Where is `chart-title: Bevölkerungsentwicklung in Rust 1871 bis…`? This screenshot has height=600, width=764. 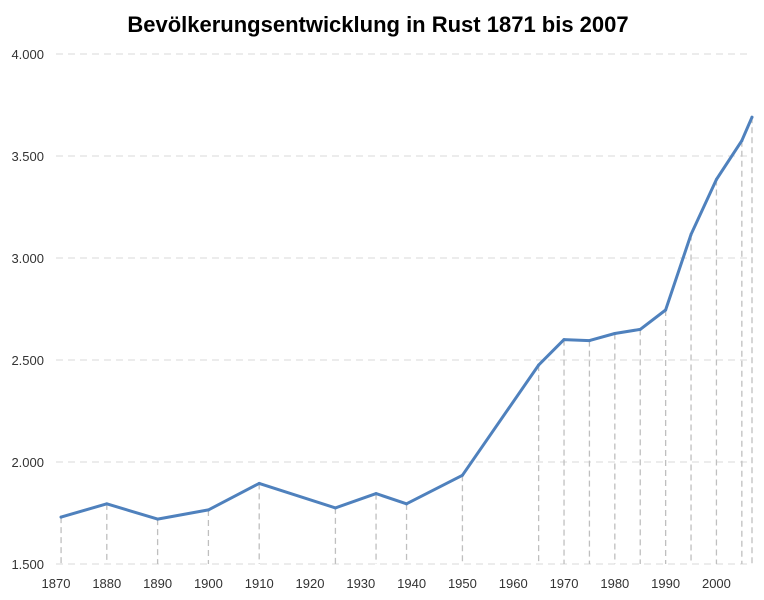 chart-title: Bevölkerungsentwicklung in Rust 1871 bis… is located at coordinates (377, 24).